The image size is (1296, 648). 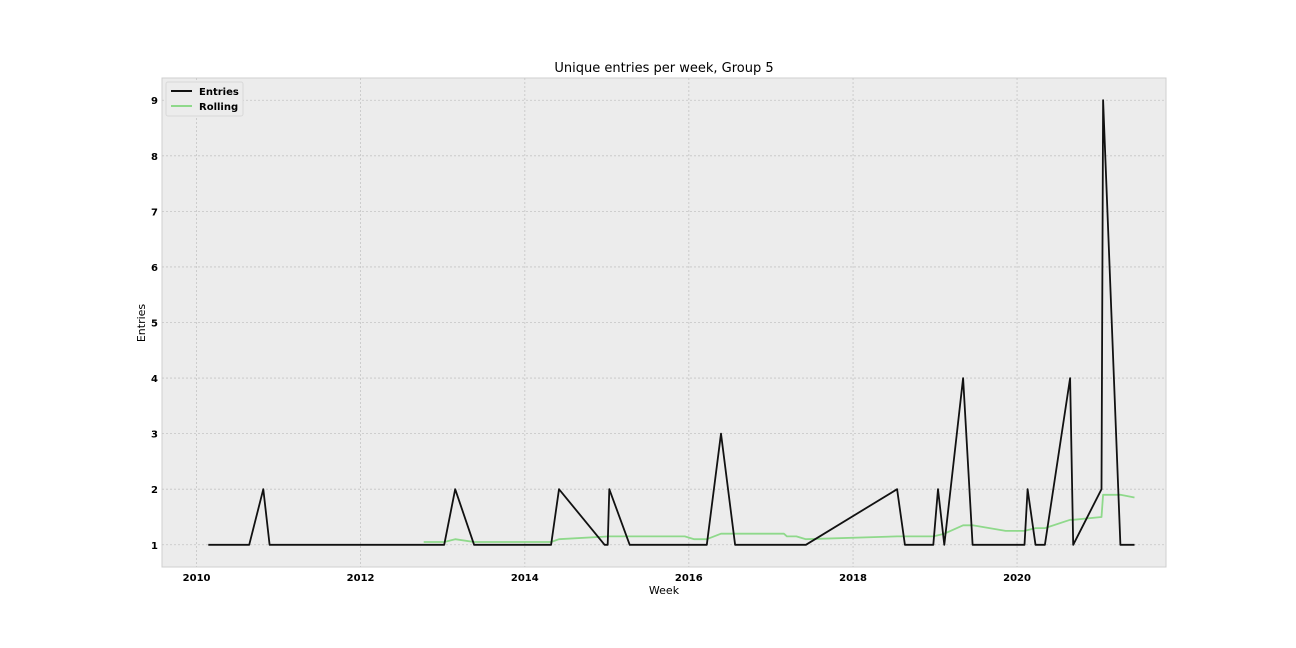 I want to click on y-tick-label: 4, so click(x=154, y=379).